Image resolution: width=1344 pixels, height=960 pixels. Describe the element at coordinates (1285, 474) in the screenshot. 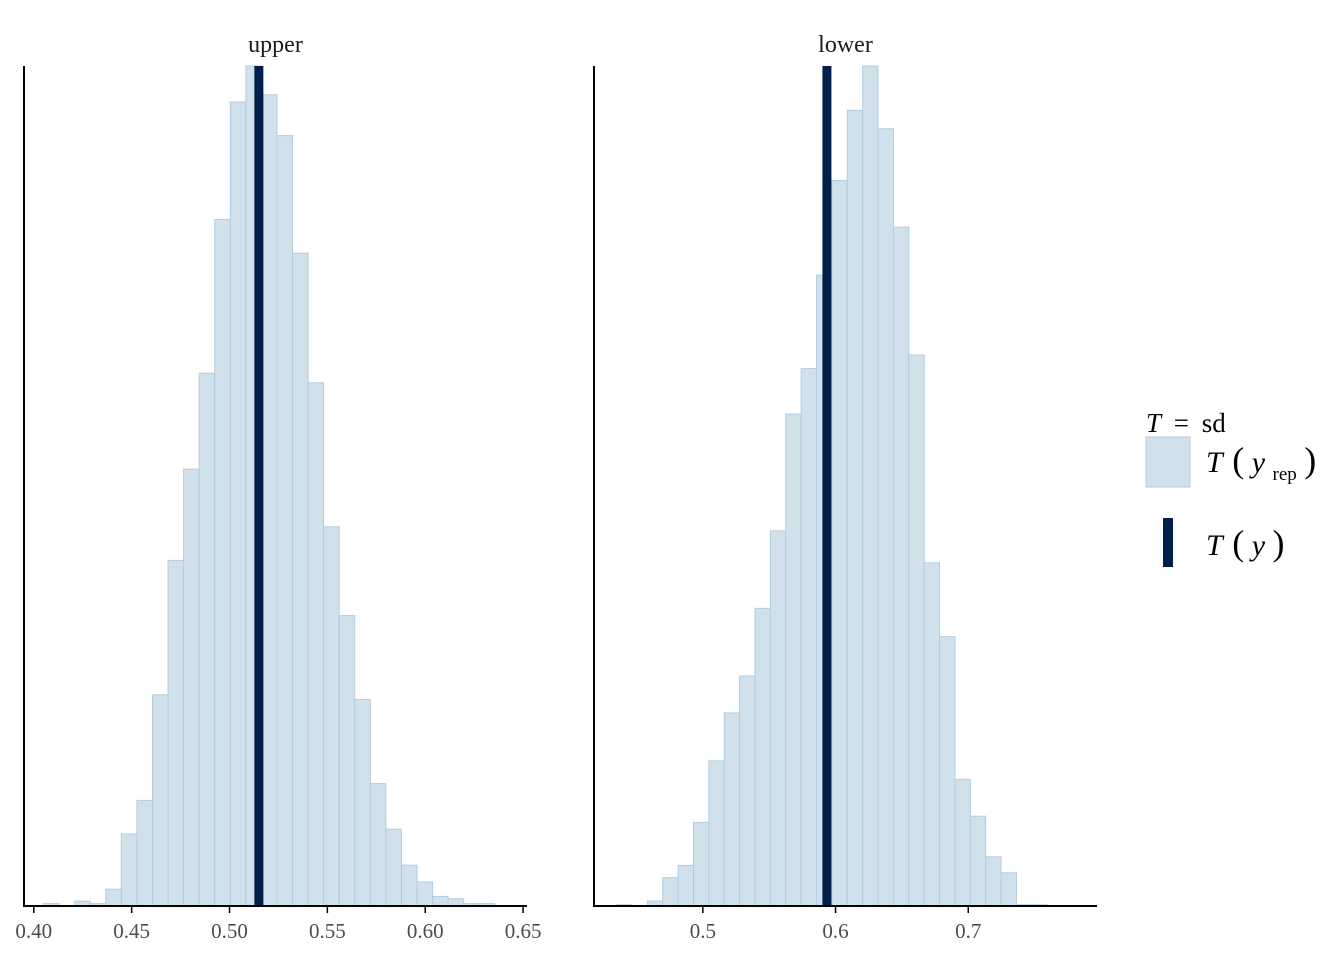

I see `legend-yrep-sub: rep` at that location.